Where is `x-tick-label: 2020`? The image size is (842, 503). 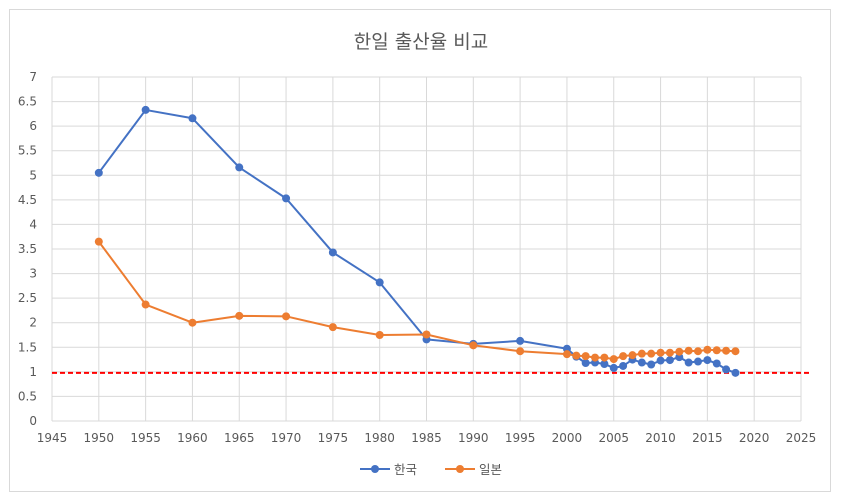
x-tick-label: 2020 is located at coordinates (754, 438).